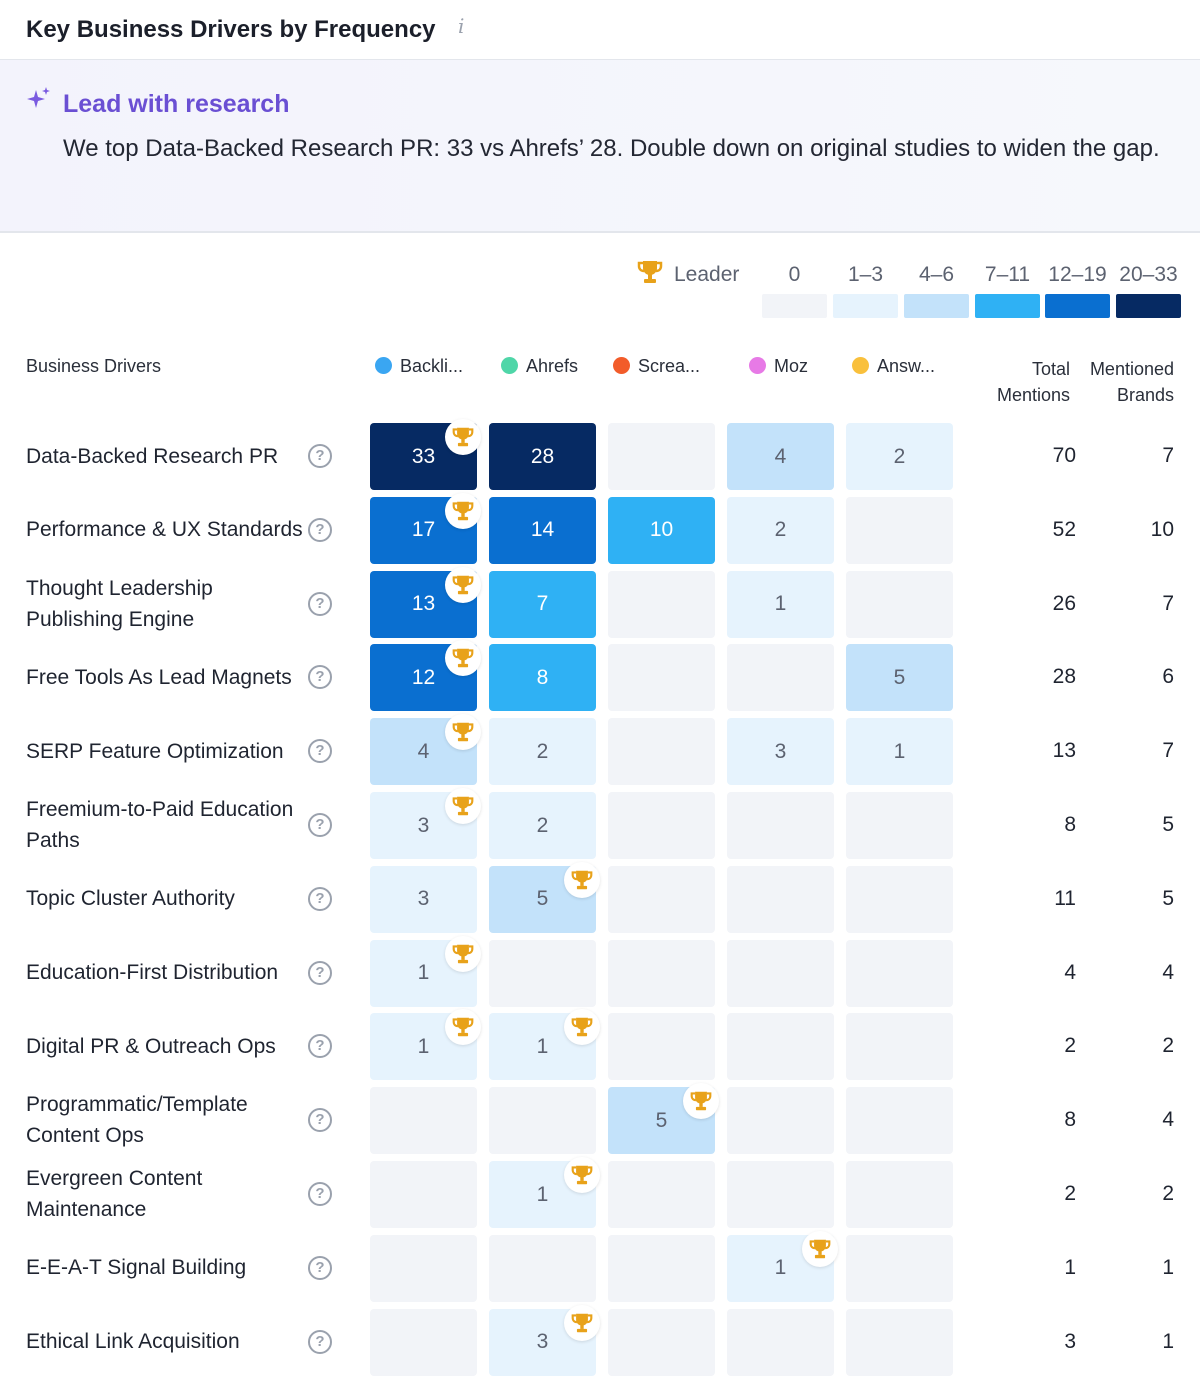  I want to click on legend-range-label: 7–11, so click(1007, 274).